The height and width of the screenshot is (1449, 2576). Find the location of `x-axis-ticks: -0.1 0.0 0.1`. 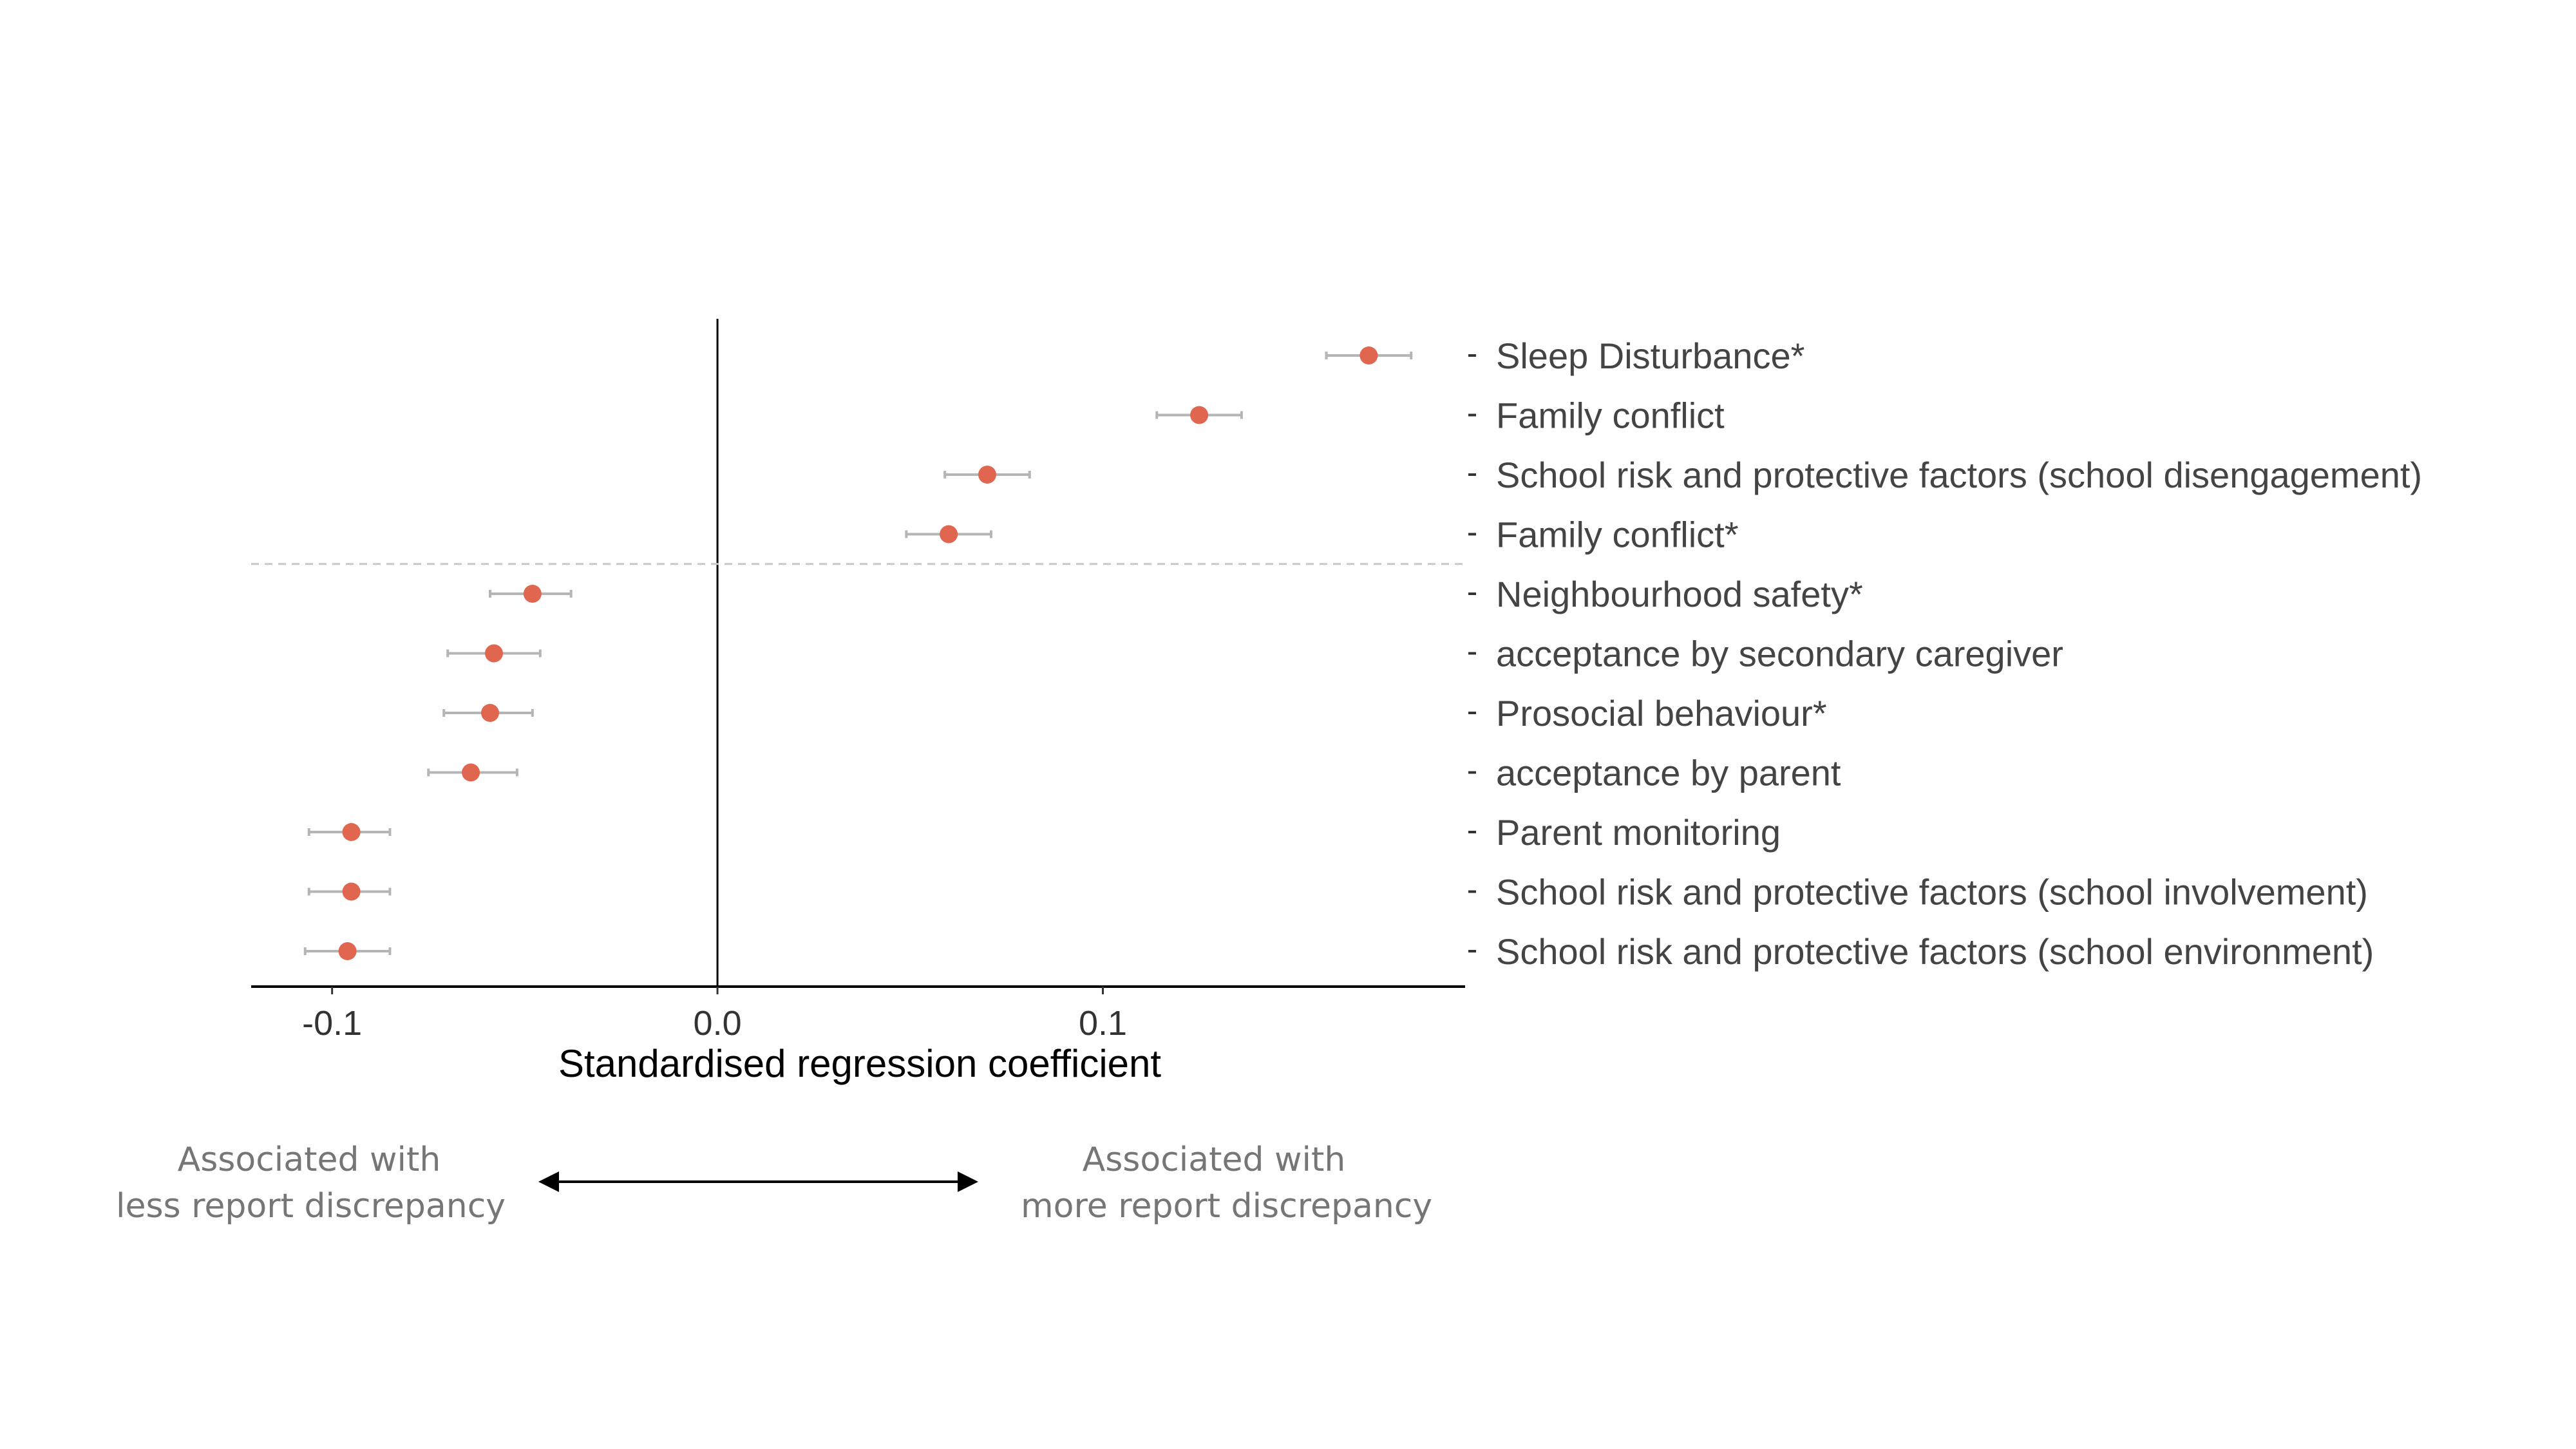

x-axis-ticks: -0.1 0.0 0.1 is located at coordinates (715, 1015).